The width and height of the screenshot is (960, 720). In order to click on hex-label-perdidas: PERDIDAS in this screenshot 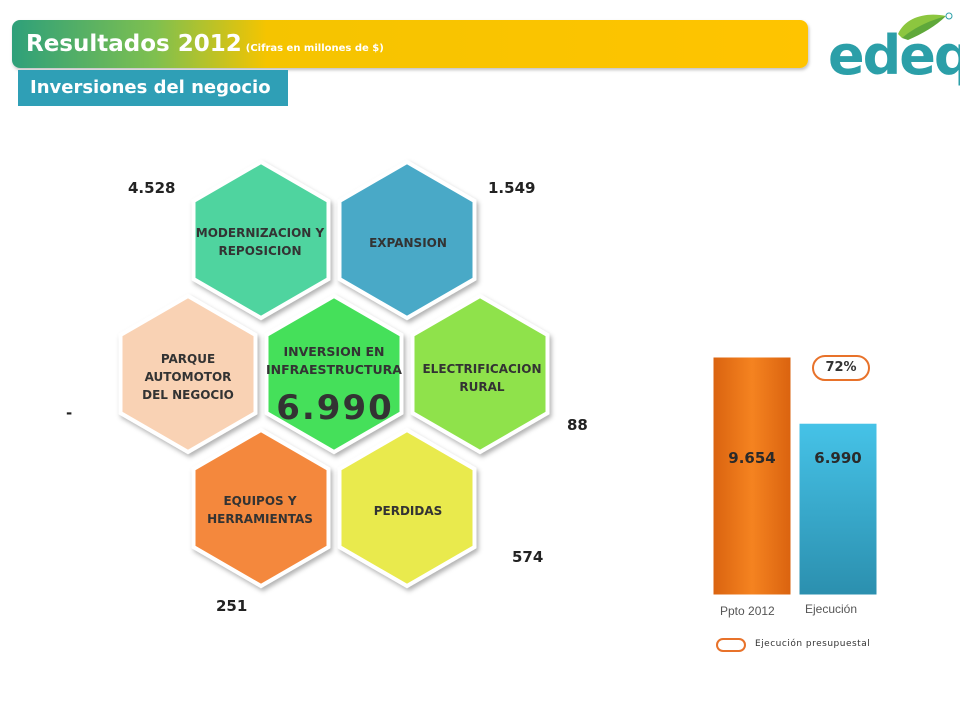, I will do `click(408, 511)`.